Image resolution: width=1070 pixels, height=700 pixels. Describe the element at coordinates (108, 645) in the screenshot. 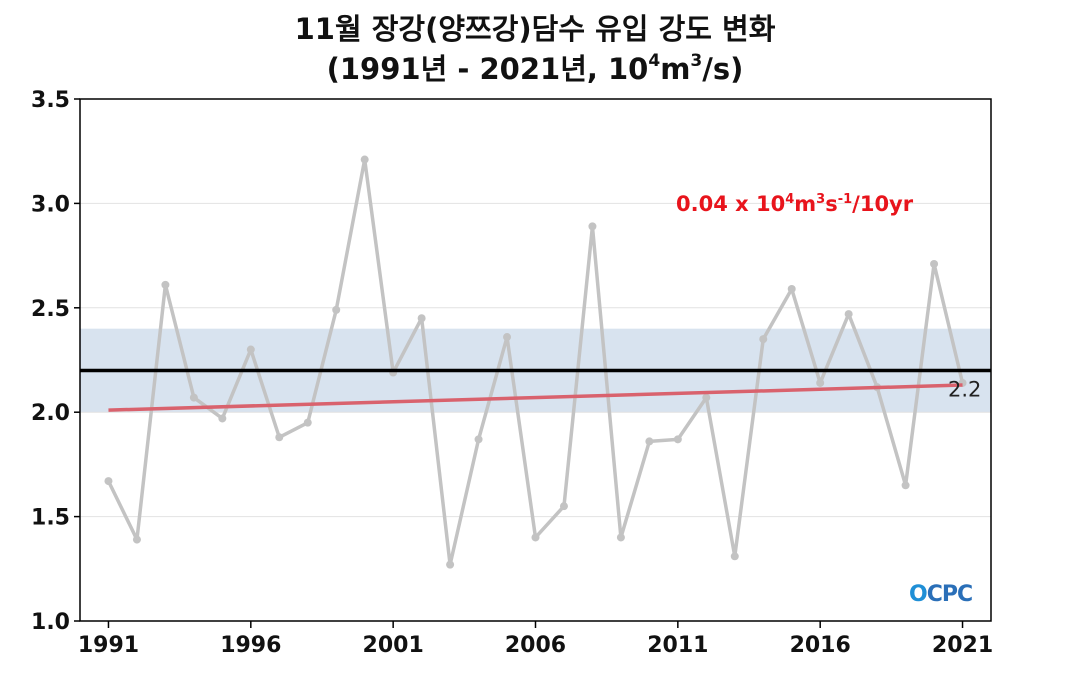

I see `x-tick-label: 1991` at that location.